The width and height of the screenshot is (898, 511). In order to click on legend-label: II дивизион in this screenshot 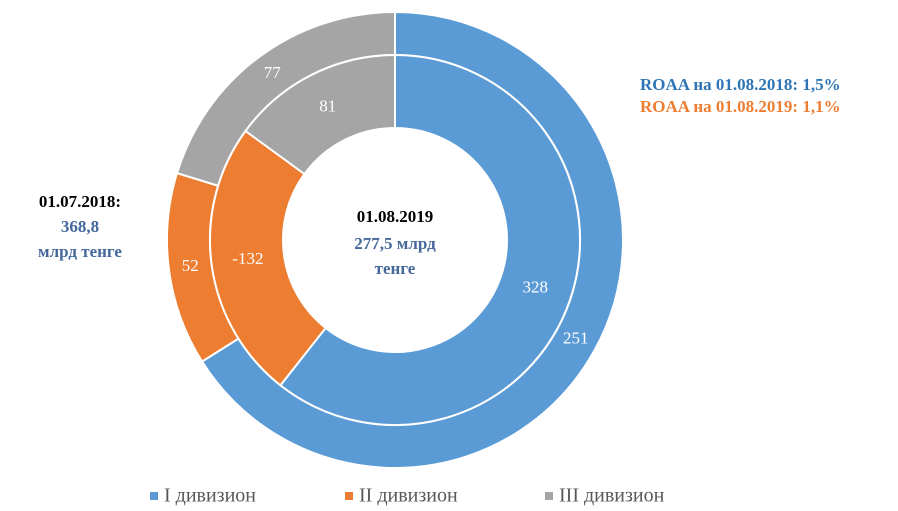, I will do `click(408, 496)`.